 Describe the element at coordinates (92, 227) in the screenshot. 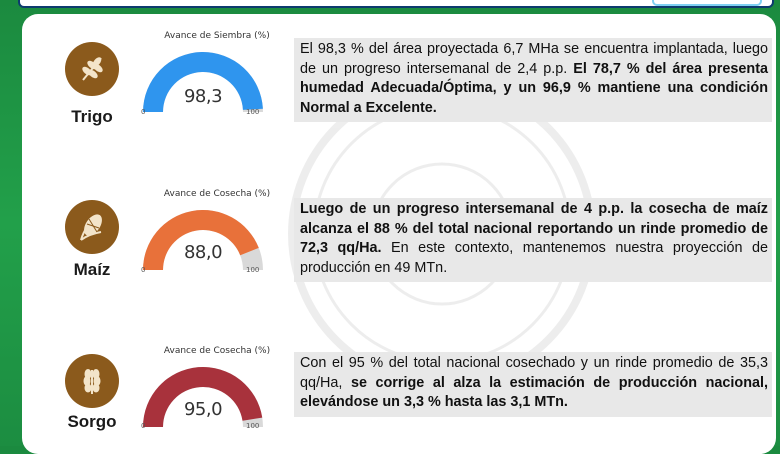

I see `corn-icon` at that location.